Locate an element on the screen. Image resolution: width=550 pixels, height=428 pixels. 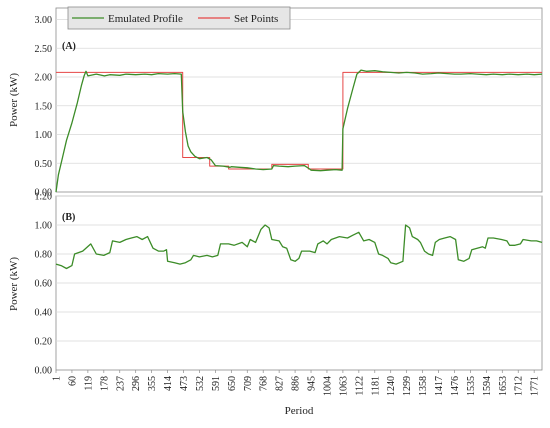
panel-a-y-axis-title: Power (kW) is located at coordinates (14, 100).